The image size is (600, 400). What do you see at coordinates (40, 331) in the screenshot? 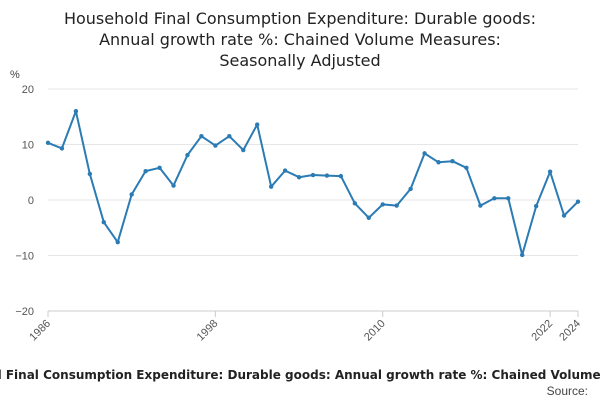
I see `x-tick-label: 1986` at bounding box center [40, 331].